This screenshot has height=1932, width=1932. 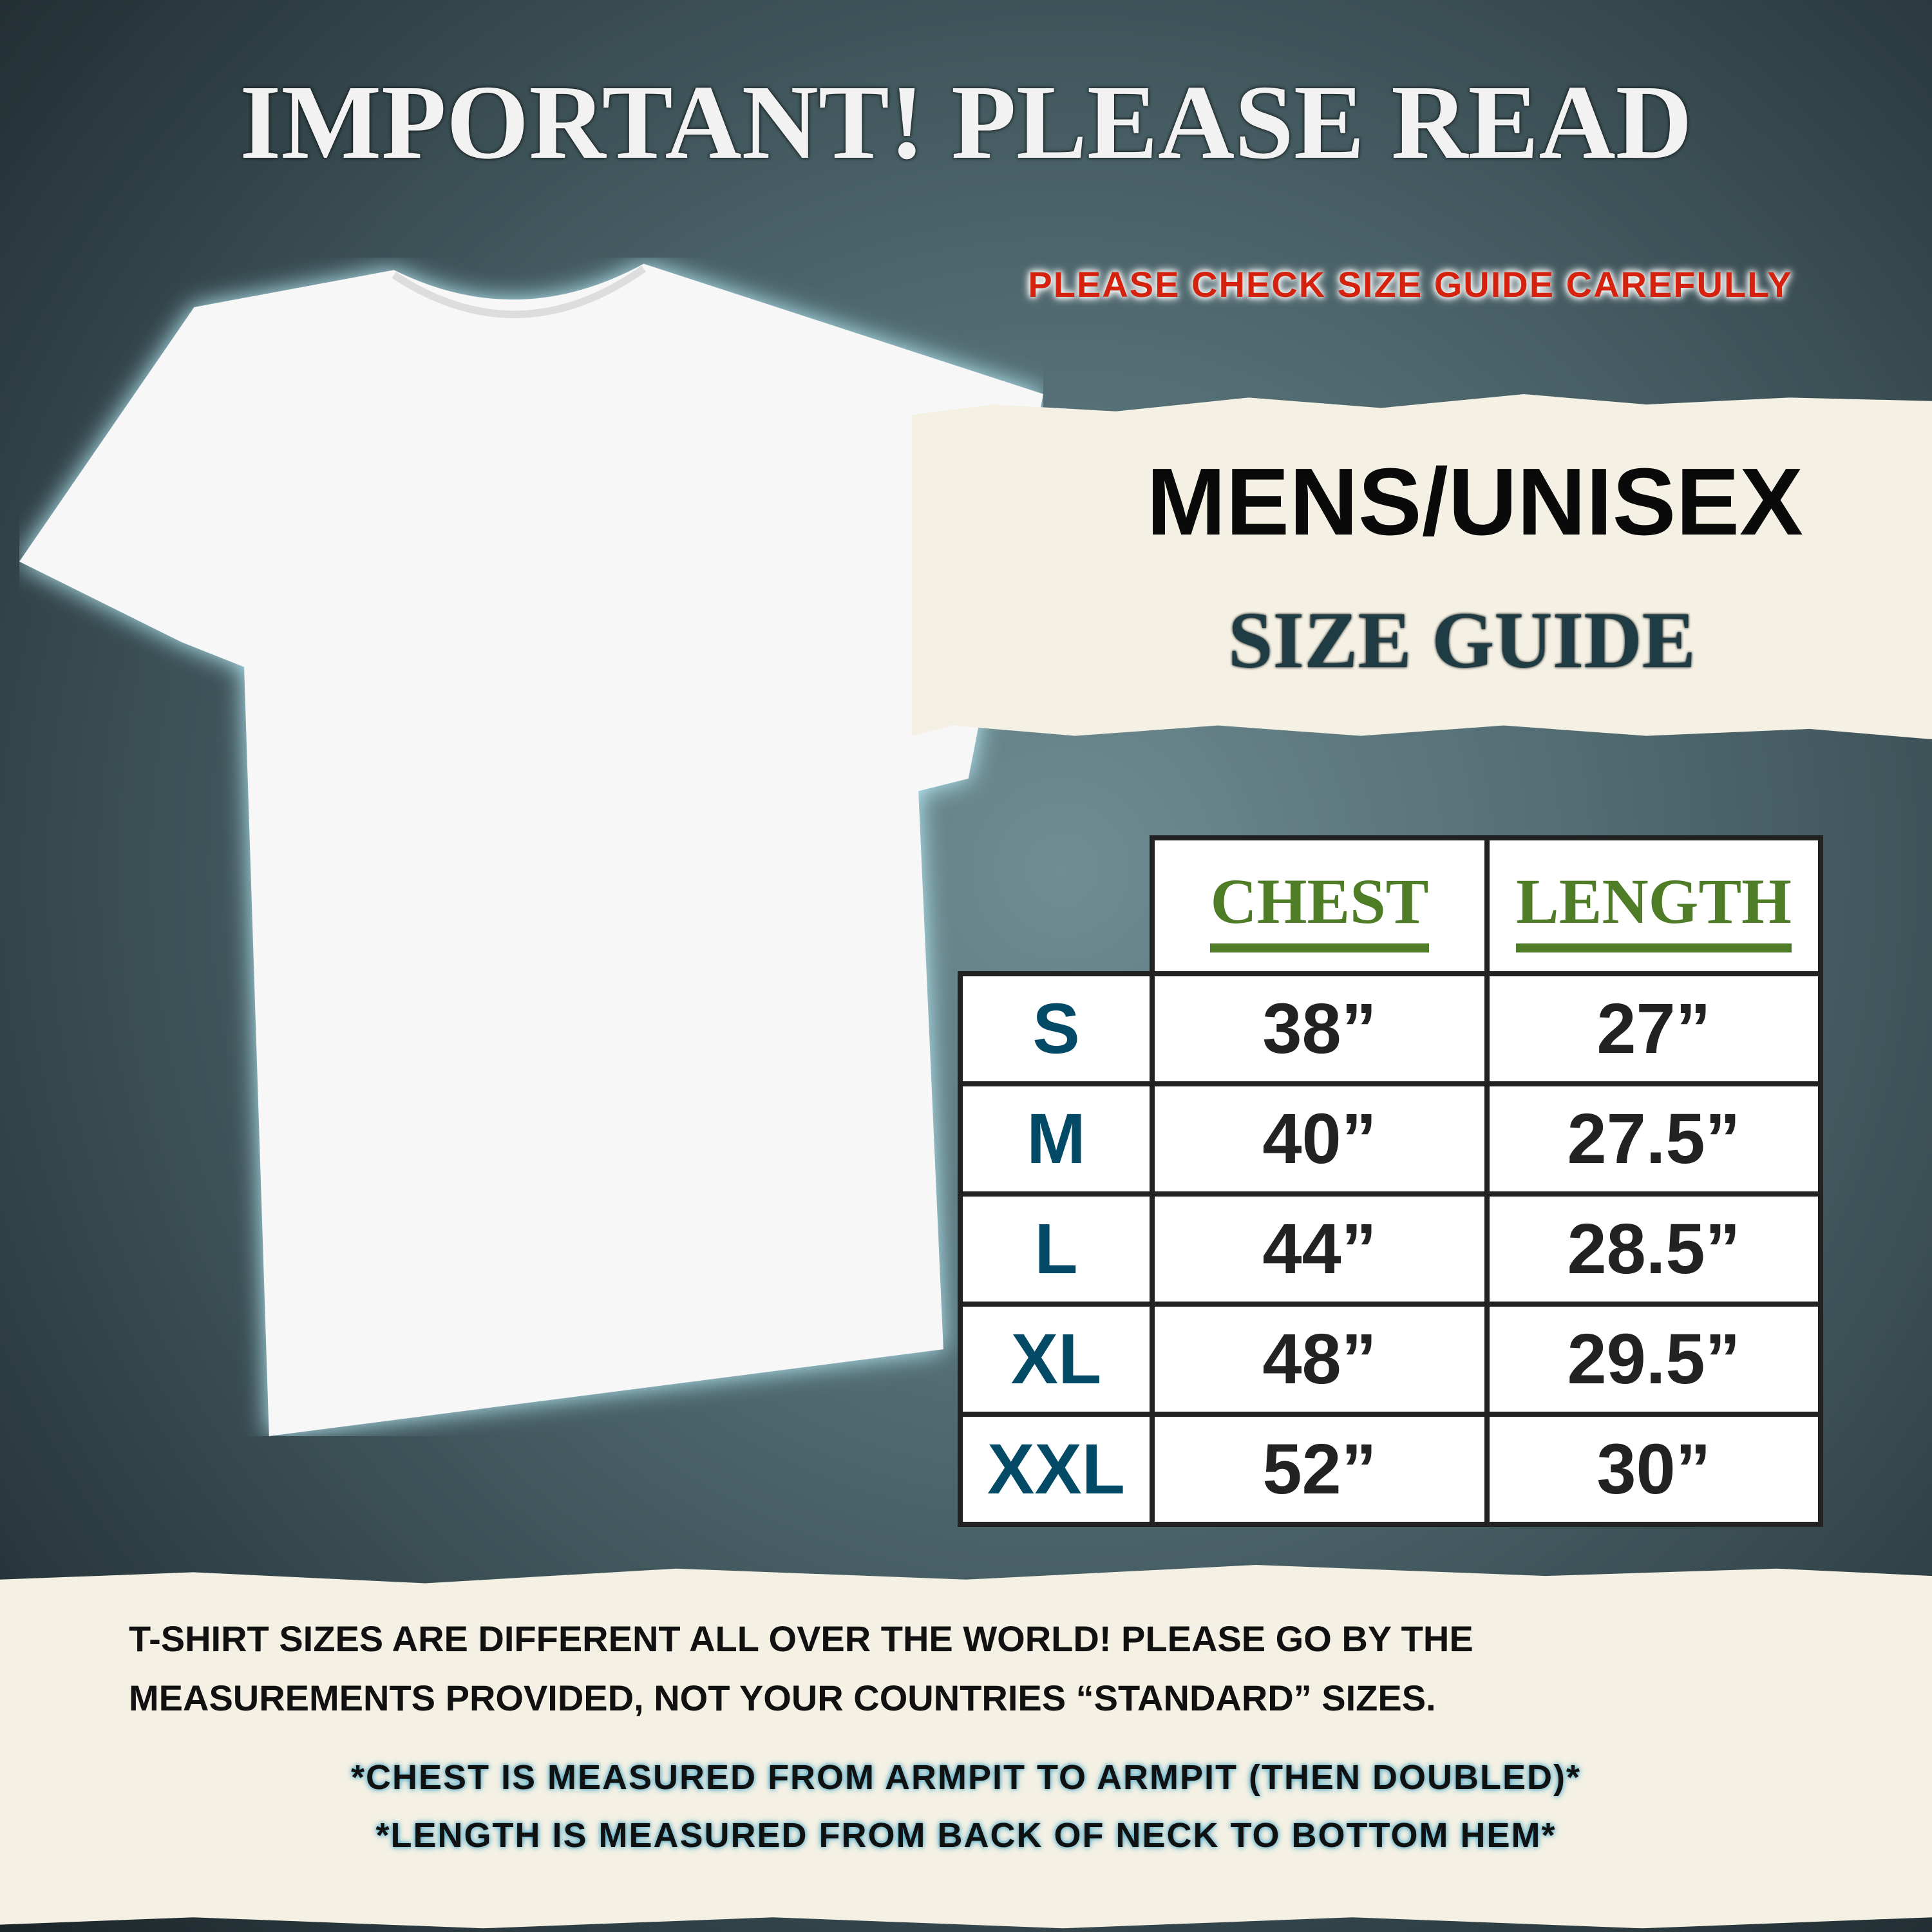 I want to click on size-label-cell: XL, so click(x=1057, y=1359).